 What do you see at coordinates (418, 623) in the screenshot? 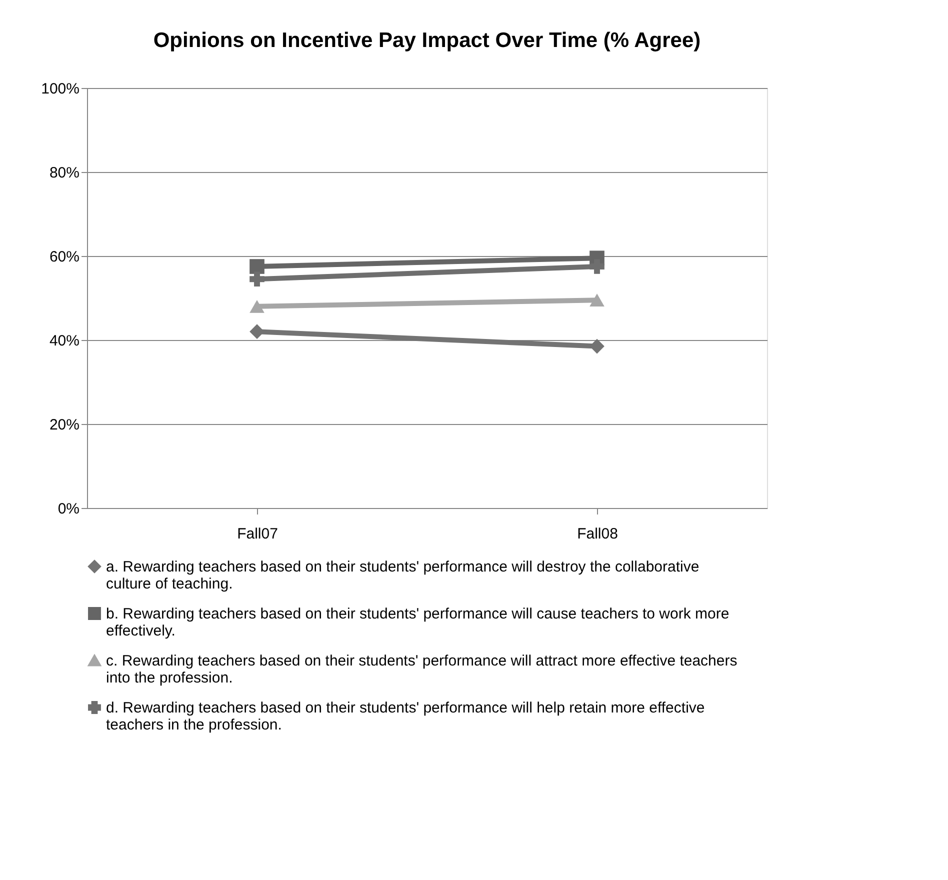
I see `legend-label: b. Rewarding teachers based on their students' performance will cause teachers to work more effectively.` at bounding box center [418, 623].